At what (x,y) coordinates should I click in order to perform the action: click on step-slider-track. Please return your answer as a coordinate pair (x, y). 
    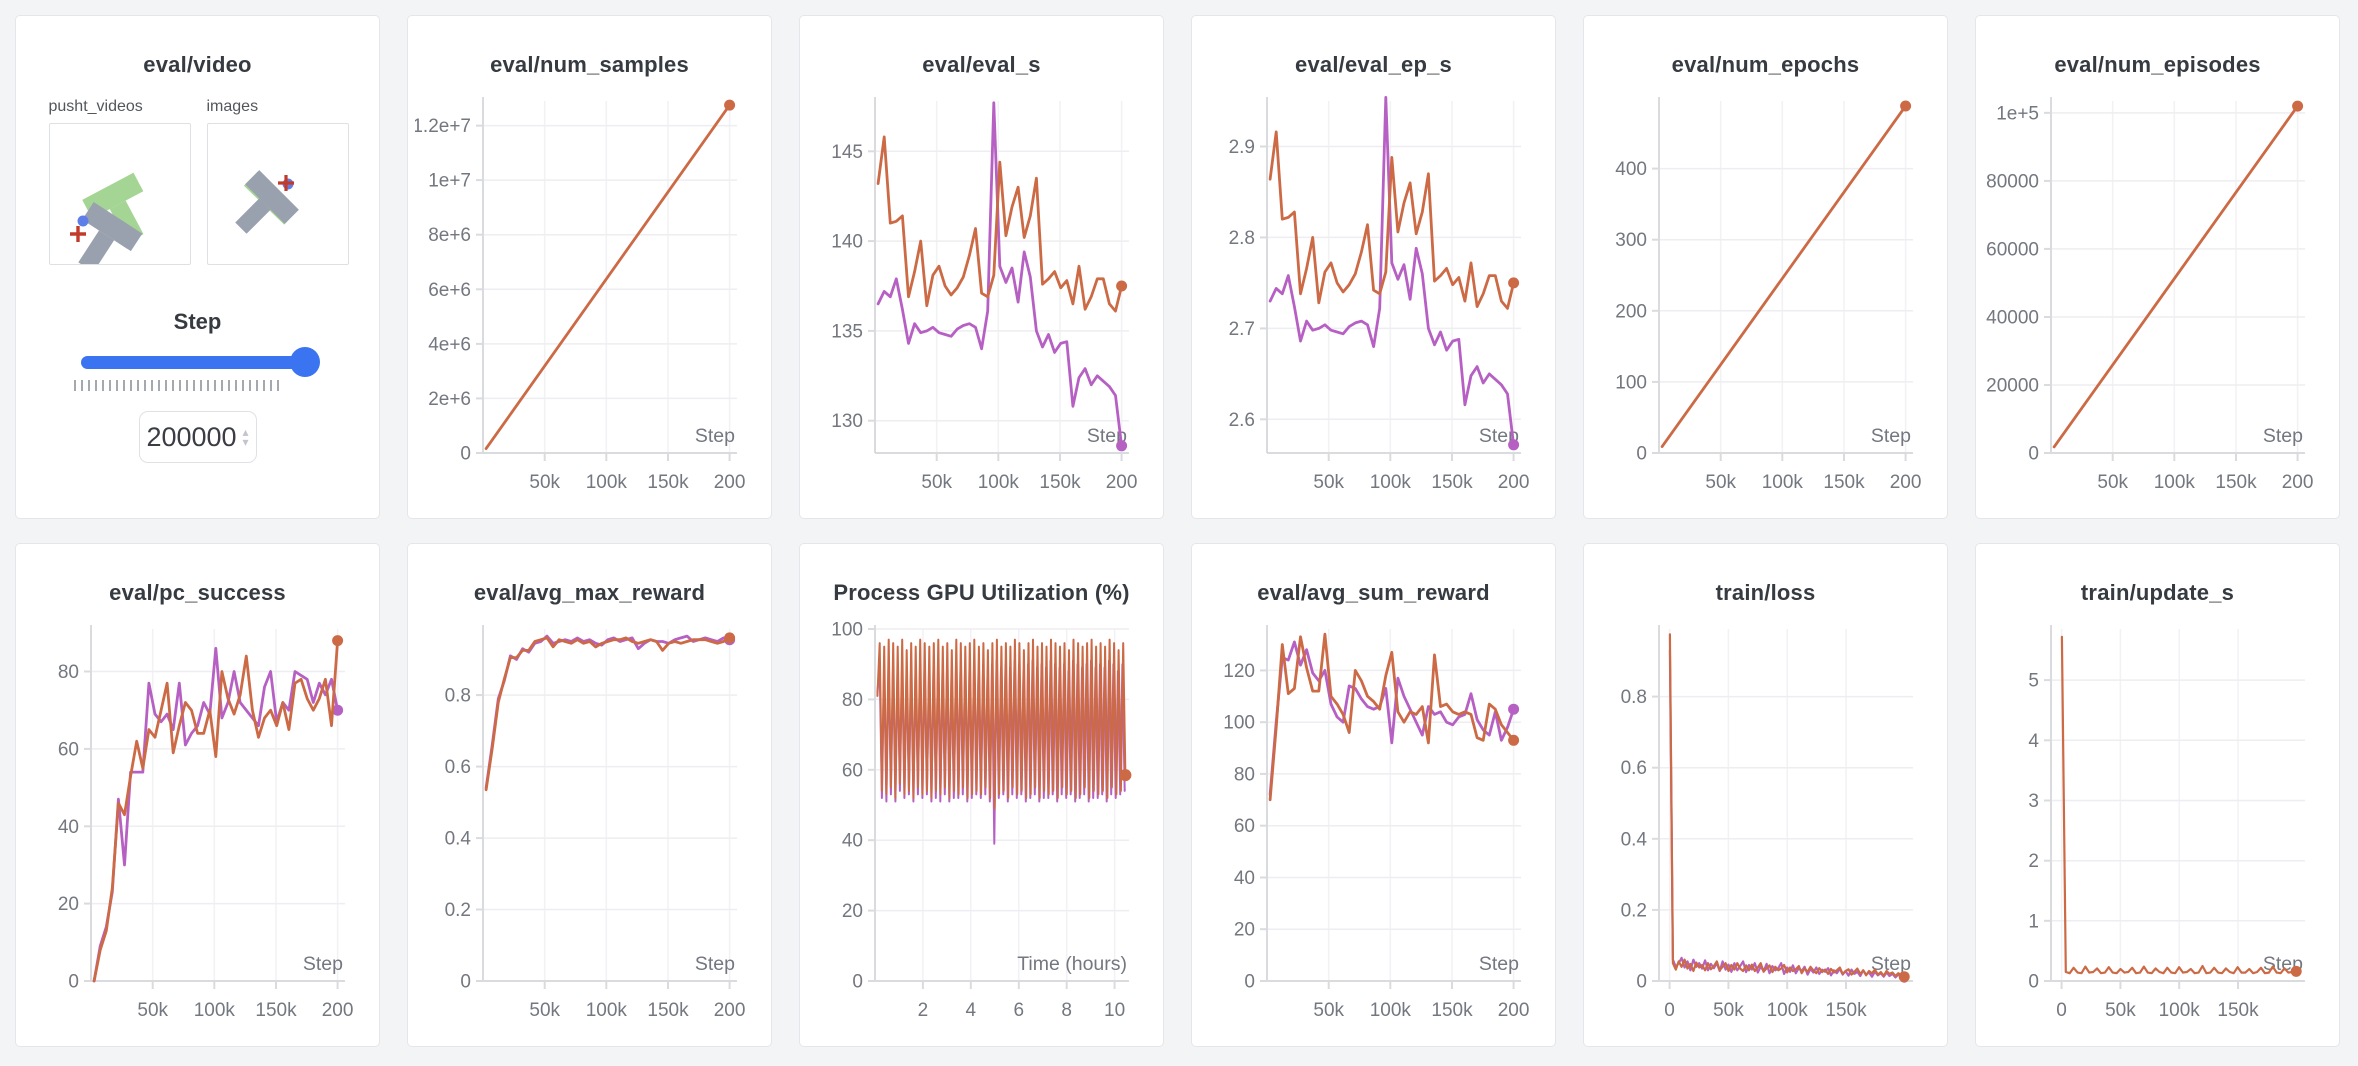
    Looking at the image, I should click on (197, 362).